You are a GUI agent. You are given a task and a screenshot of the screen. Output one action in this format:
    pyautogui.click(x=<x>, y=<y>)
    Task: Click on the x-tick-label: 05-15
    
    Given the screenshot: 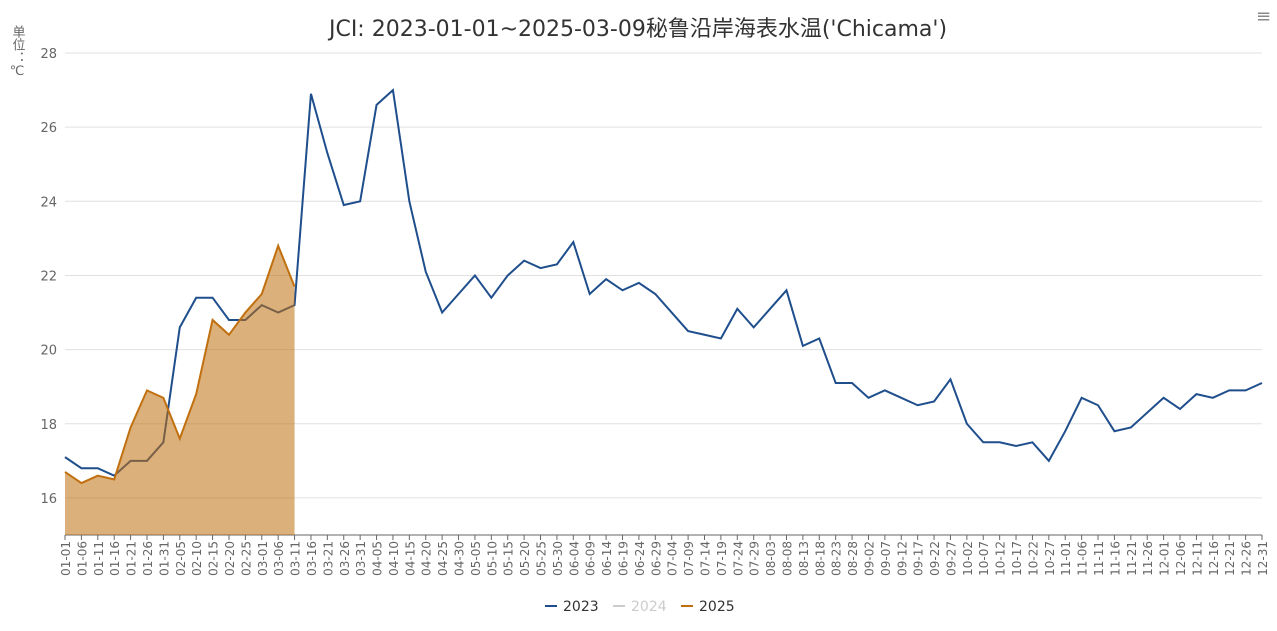 What is the action you would take?
    pyautogui.click(x=509, y=558)
    